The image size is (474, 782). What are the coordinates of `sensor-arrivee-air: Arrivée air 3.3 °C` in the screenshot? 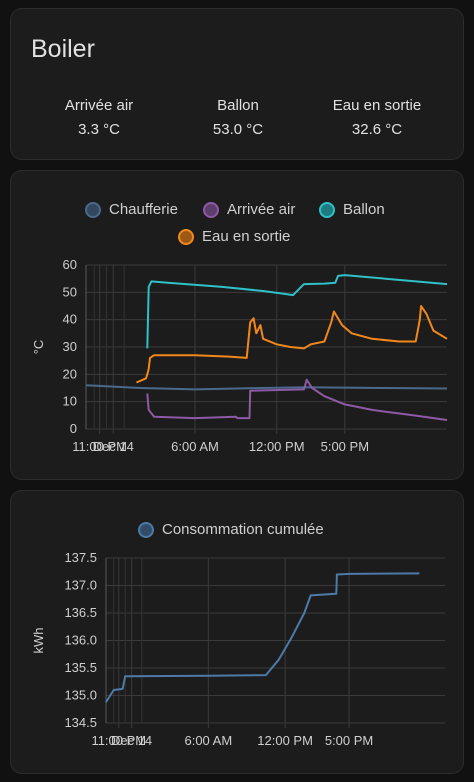 It's located at (99, 117).